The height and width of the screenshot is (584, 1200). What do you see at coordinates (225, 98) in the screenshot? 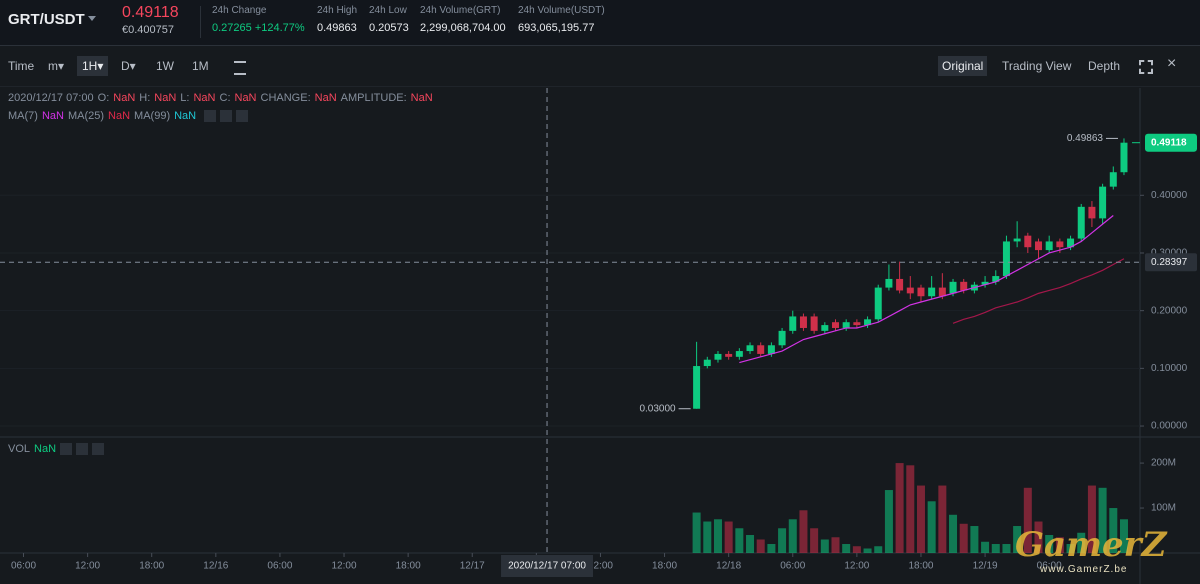
I see `legend-label: C:` at bounding box center [225, 98].